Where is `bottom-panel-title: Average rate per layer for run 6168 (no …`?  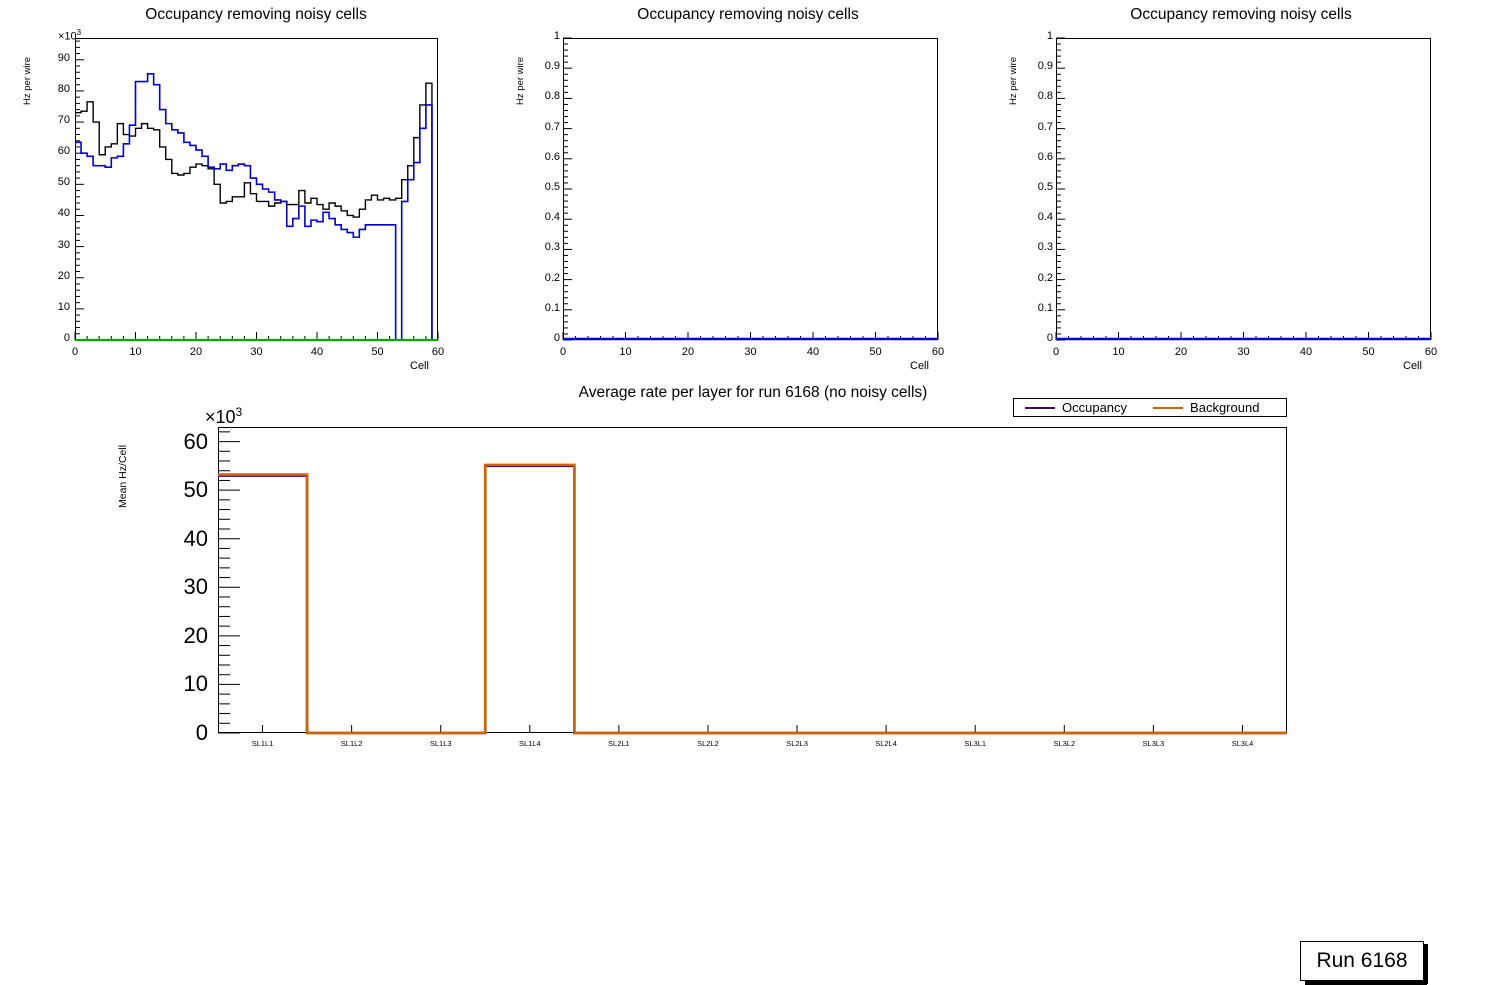 bottom-panel-title: Average rate per layer for run 6168 (no … is located at coordinates (753, 392).